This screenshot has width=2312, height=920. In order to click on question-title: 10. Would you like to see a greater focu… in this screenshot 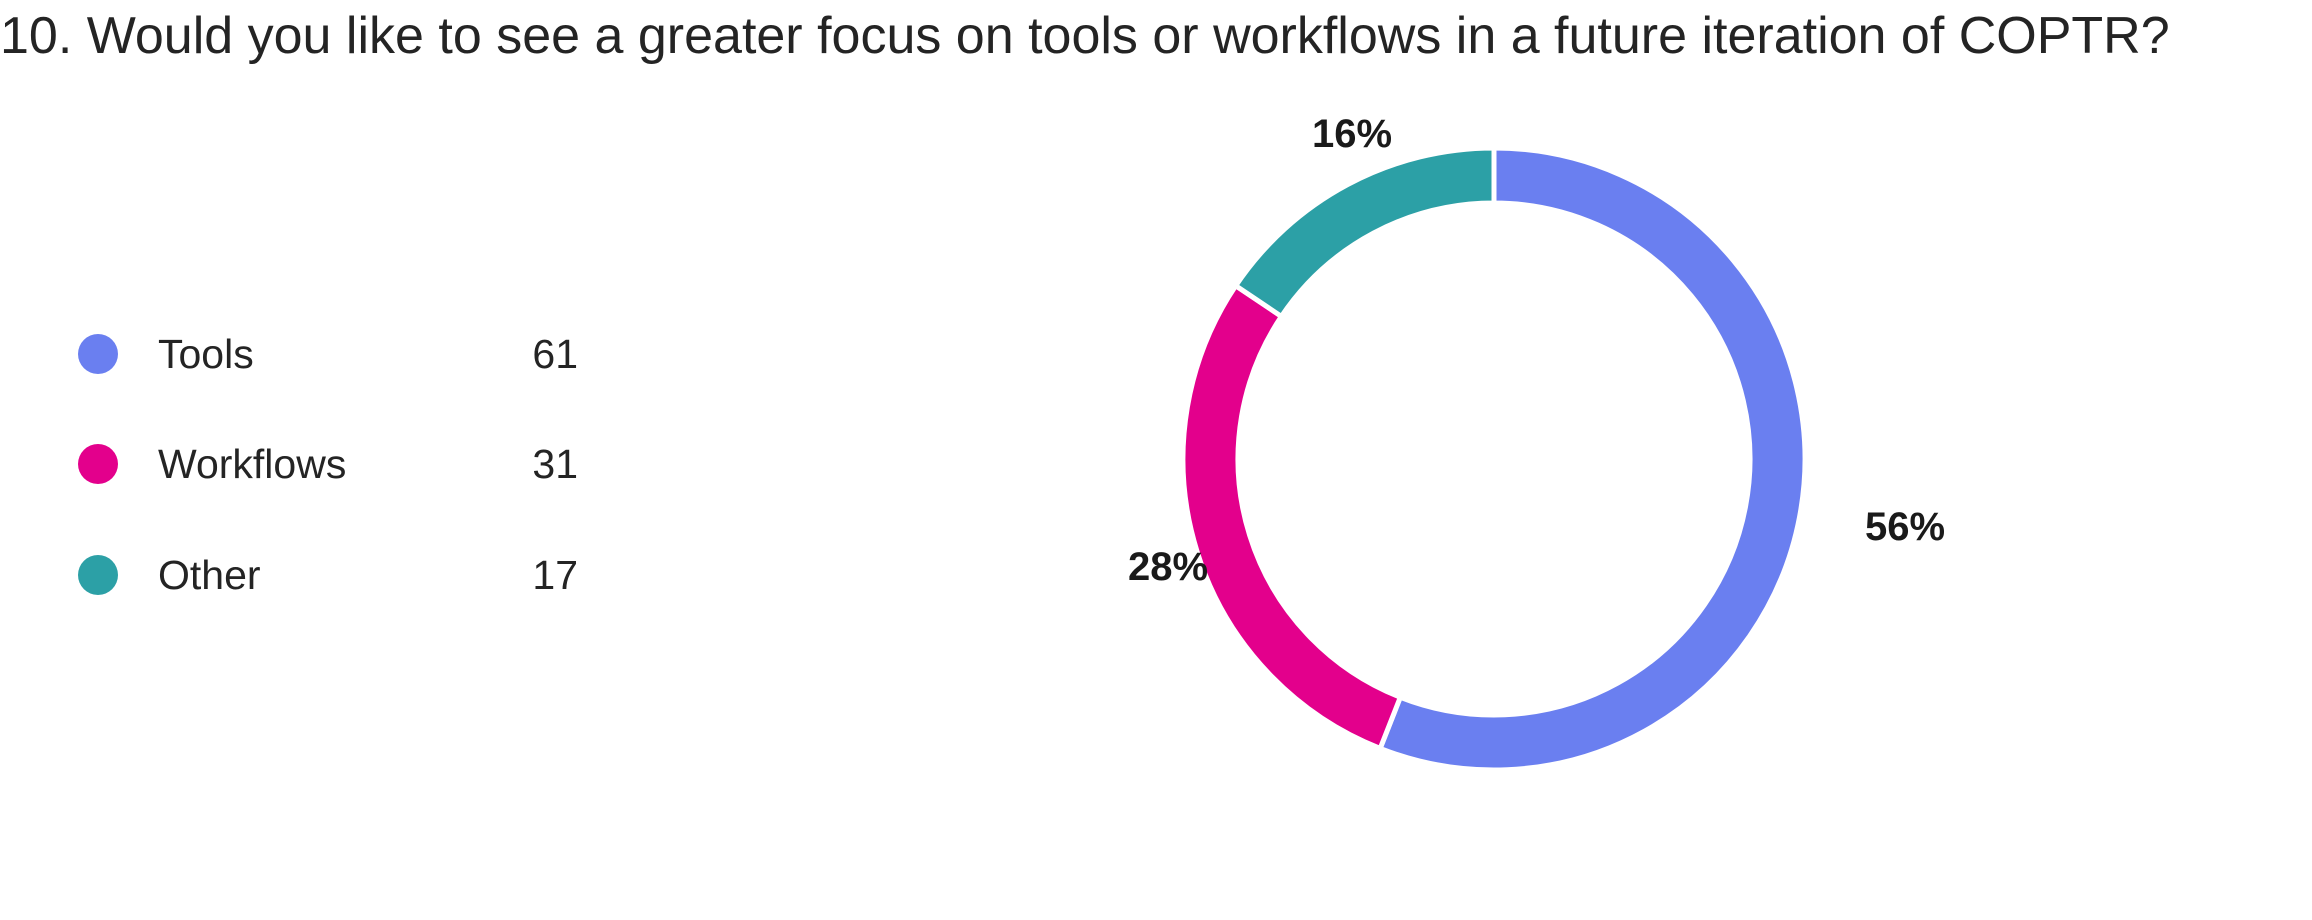, I will do `click(1085, 36)`.